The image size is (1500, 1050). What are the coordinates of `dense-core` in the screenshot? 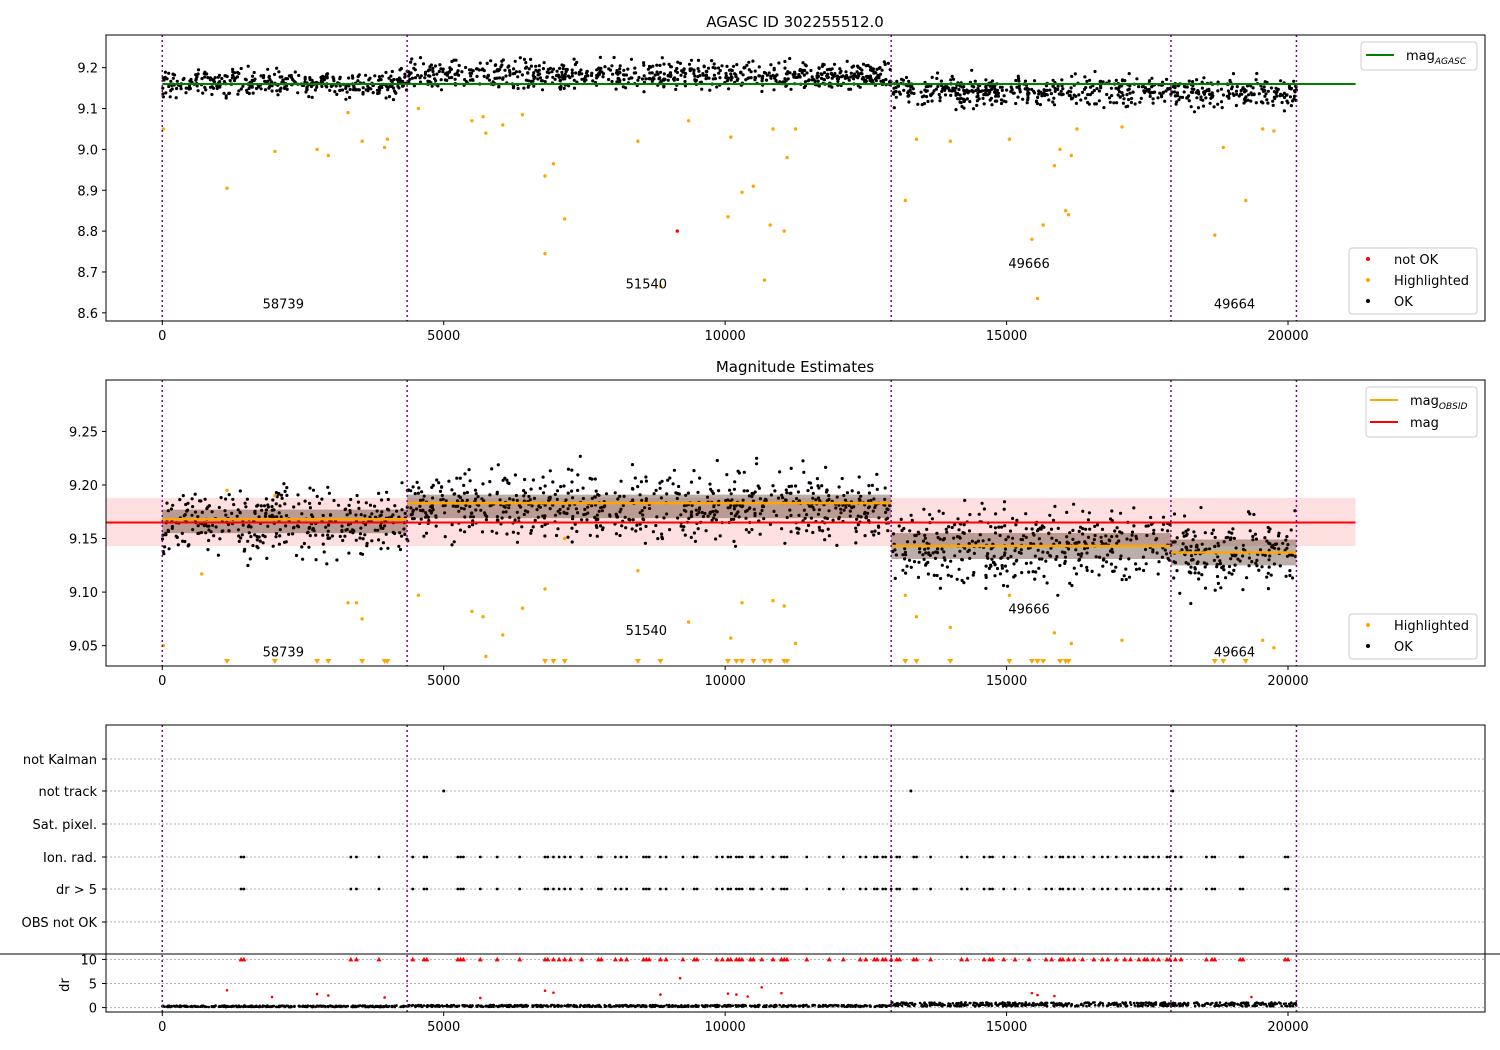 It's located at (285, 521).